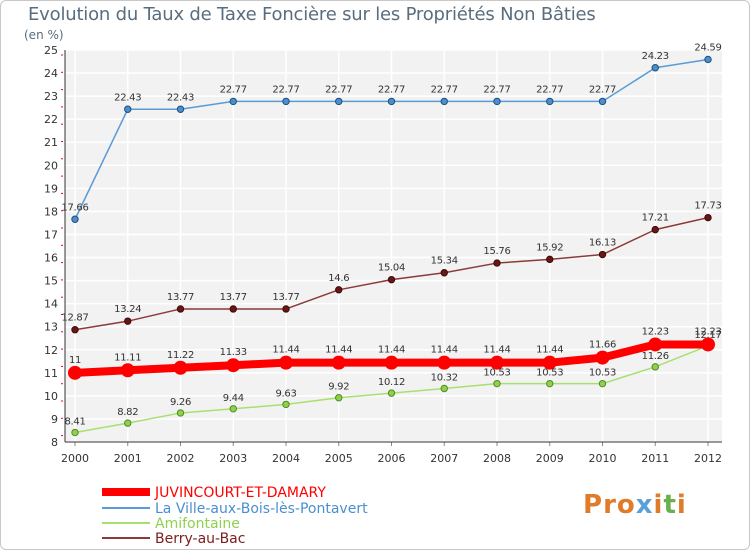 This screenshot has width=750, height=550. I want to click on legend-label: JUVINCOURT-ET-DAMARY, so click(240, 493).